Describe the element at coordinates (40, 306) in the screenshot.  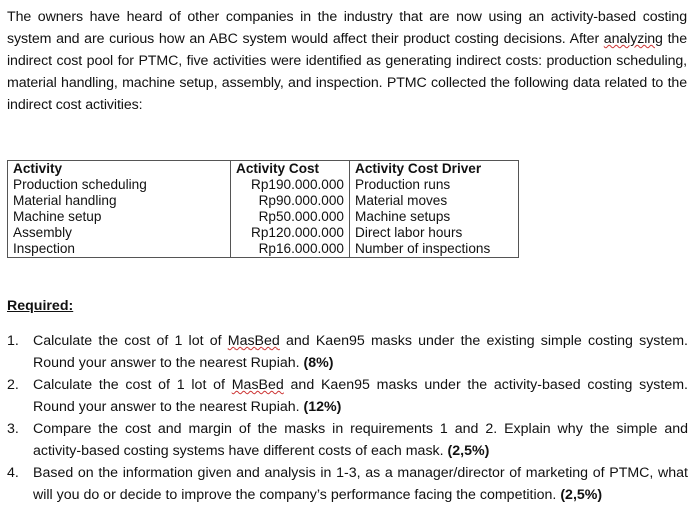
I see `required-heading: Required:` at that location.